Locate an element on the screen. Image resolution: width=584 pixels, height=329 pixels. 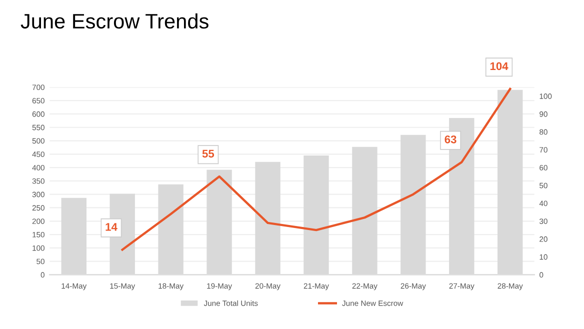
data-label: 55 is located at coordinates (208, 154).